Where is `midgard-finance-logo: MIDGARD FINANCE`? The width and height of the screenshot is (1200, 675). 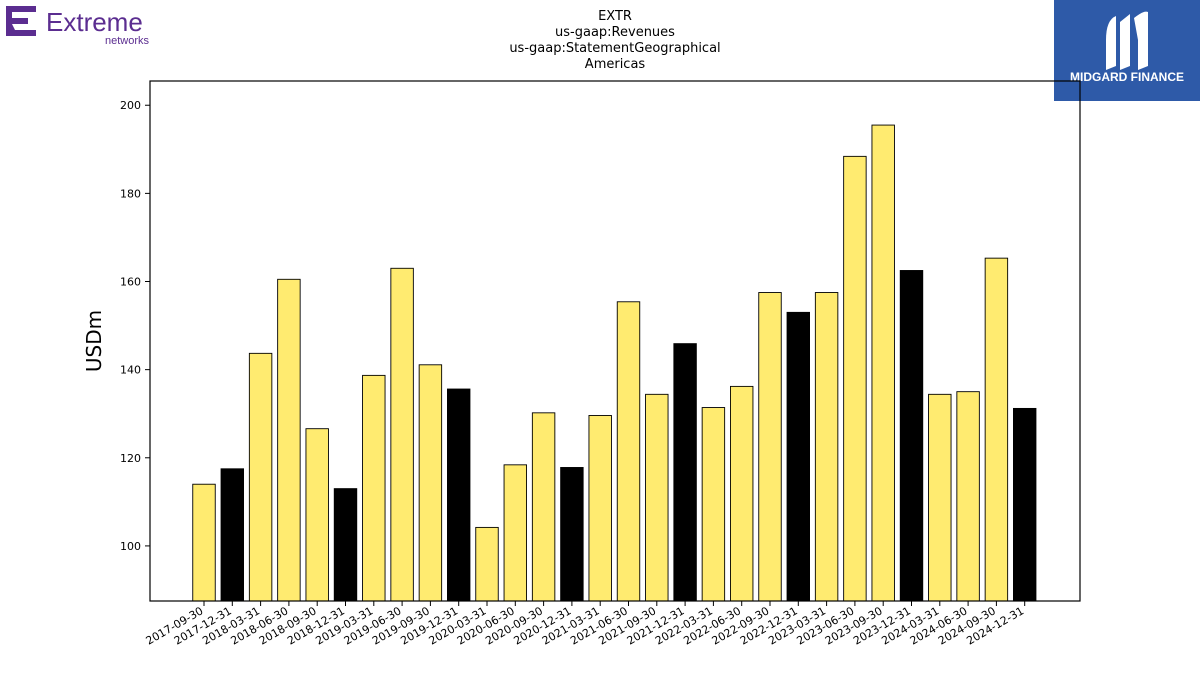
midgard-finance-logo: MIDGARD FINANCE is located at coordinates (1127, 50).